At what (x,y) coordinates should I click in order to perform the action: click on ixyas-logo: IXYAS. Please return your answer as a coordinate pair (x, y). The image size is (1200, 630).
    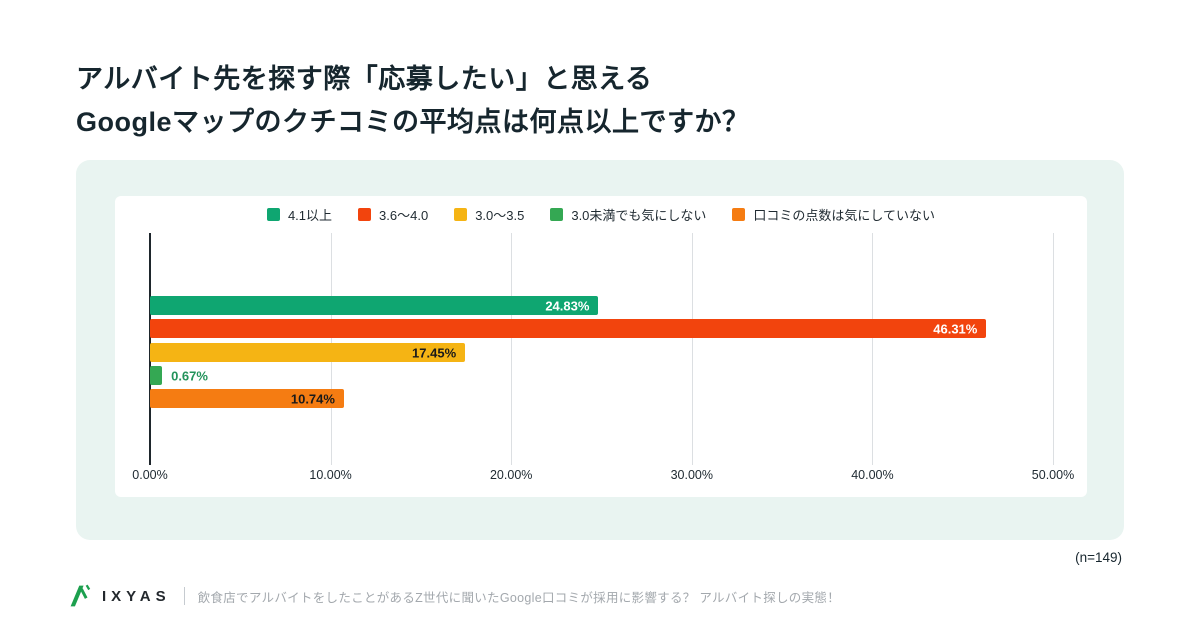
    Looking at the image, I should click on (119, 596).